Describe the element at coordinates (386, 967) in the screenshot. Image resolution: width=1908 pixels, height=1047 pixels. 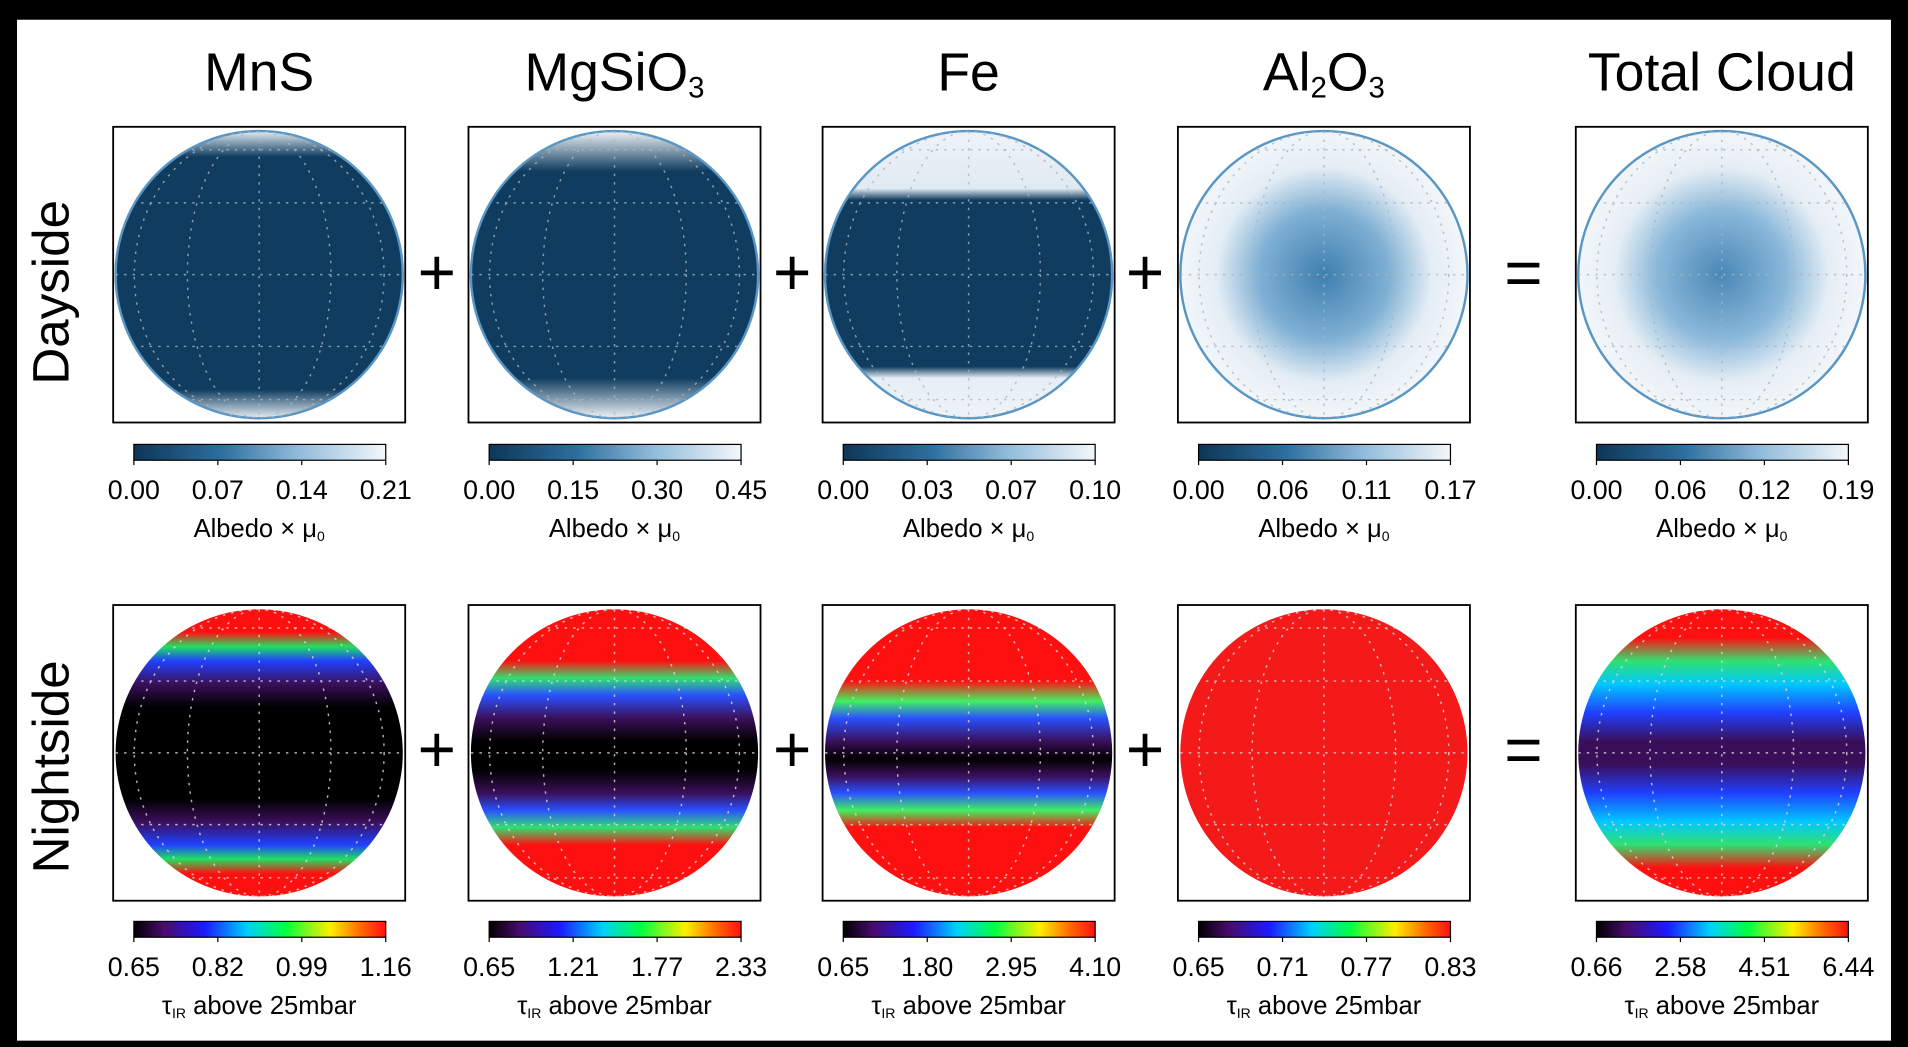
I see `colorbar-tick-label: 1.16` at that location.